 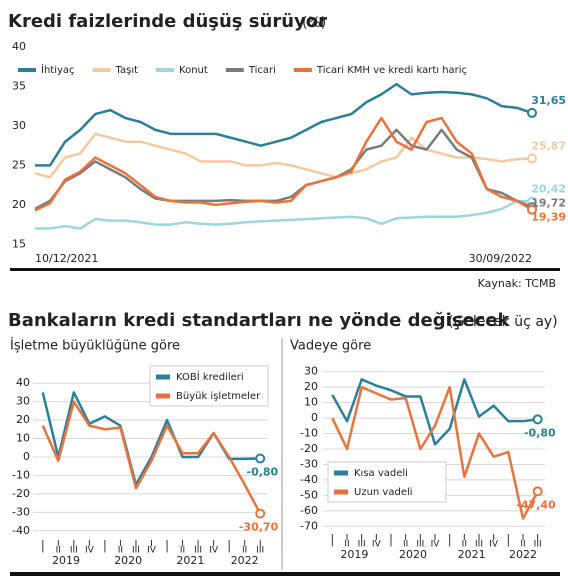 I want to click on legend-label: Büyük işletmeler, so click(x=218, y=396).